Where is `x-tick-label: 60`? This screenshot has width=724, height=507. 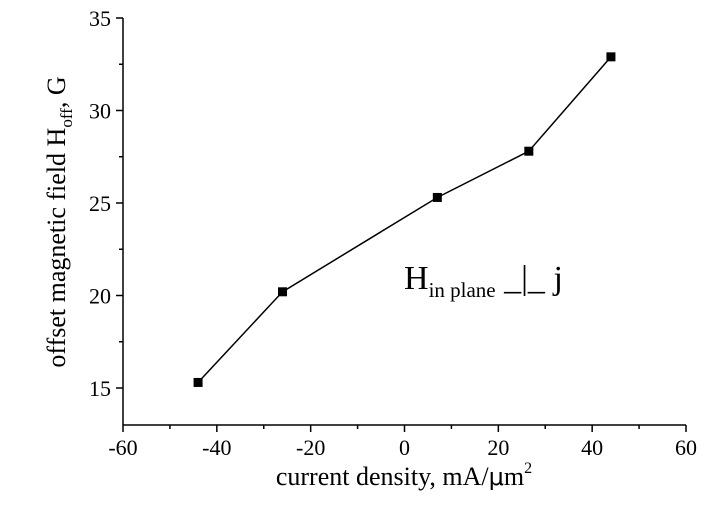
x-tick-label: 60 is located at coordinates (686, 447).